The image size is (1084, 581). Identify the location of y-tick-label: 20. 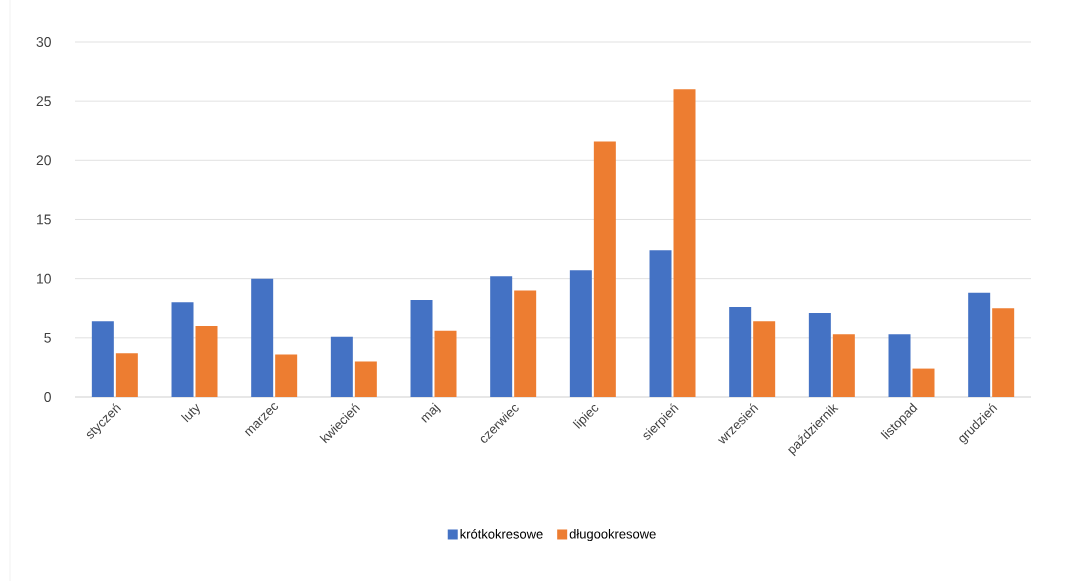
(43, 160).